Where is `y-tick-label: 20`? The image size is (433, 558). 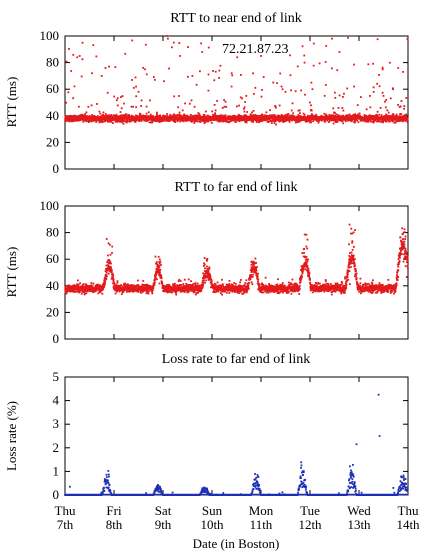 y-tick-label: 20 is located at coordinates (52, 311).